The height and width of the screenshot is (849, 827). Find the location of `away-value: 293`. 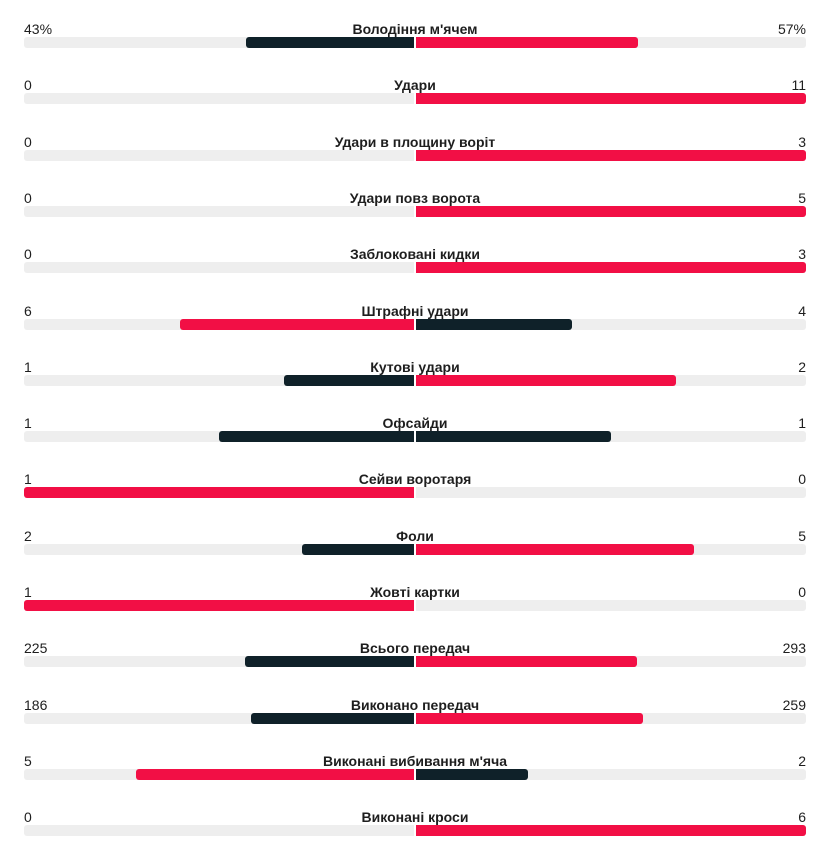

away-value: 293 is located at coordinates (794, 648).